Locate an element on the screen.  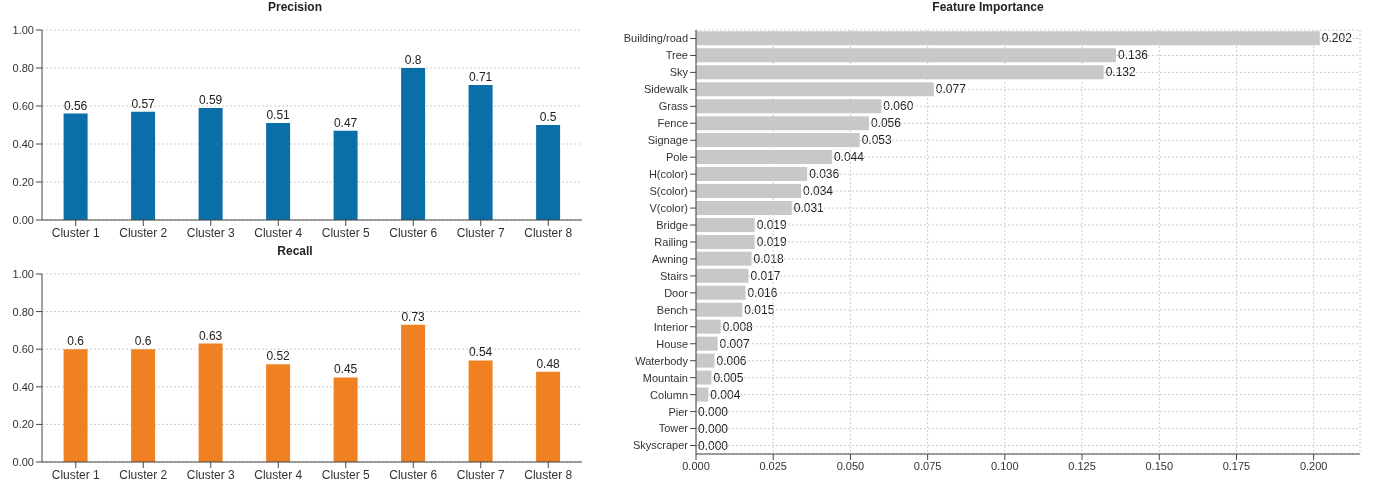
data-label: 0.031 is located at coordinates (809, 208).